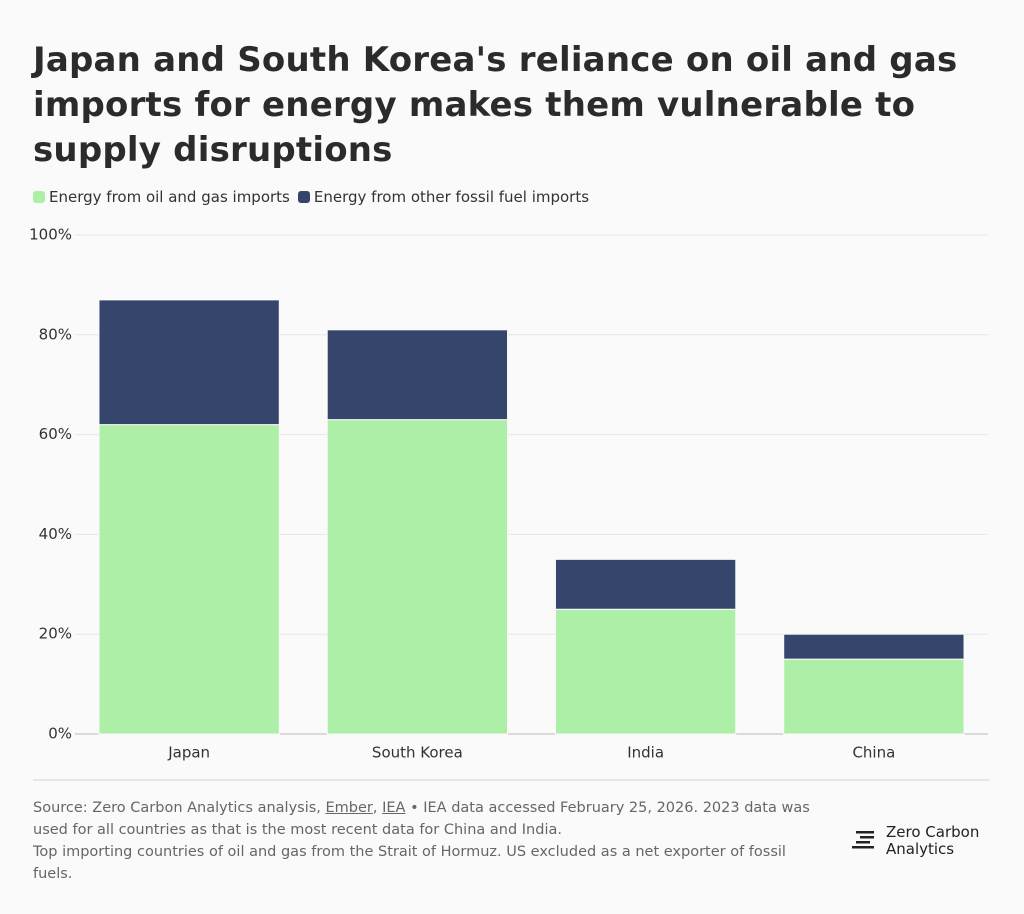  I want to click on logo-text: Zero Carbon Analytics, so click(932, 841).